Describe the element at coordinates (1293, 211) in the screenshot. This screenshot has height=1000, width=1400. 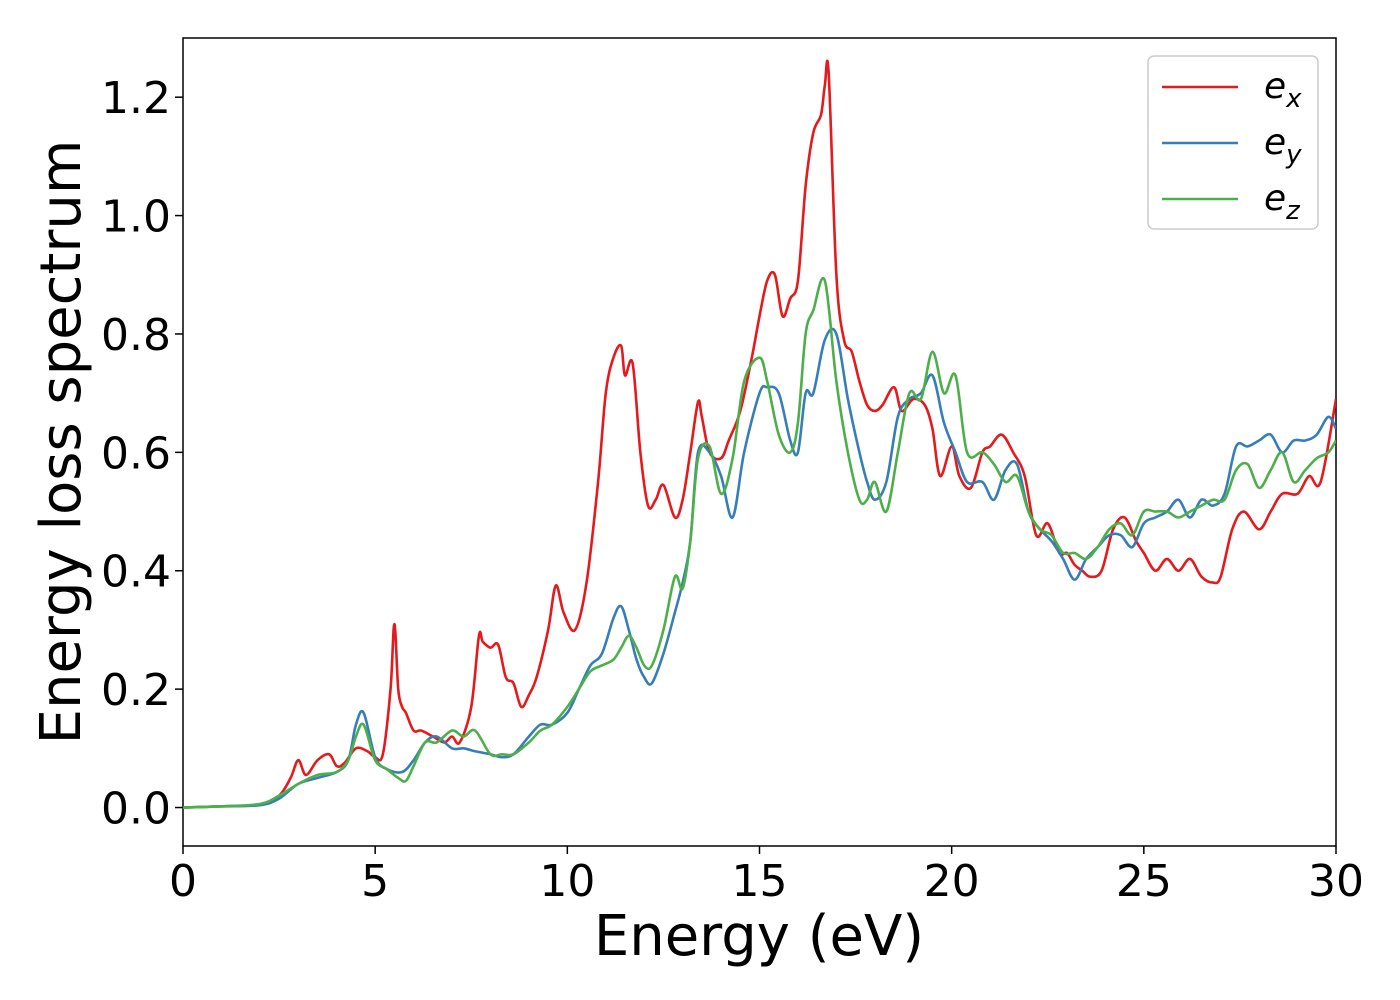
I see `legend-label-subscript: z` at that location.